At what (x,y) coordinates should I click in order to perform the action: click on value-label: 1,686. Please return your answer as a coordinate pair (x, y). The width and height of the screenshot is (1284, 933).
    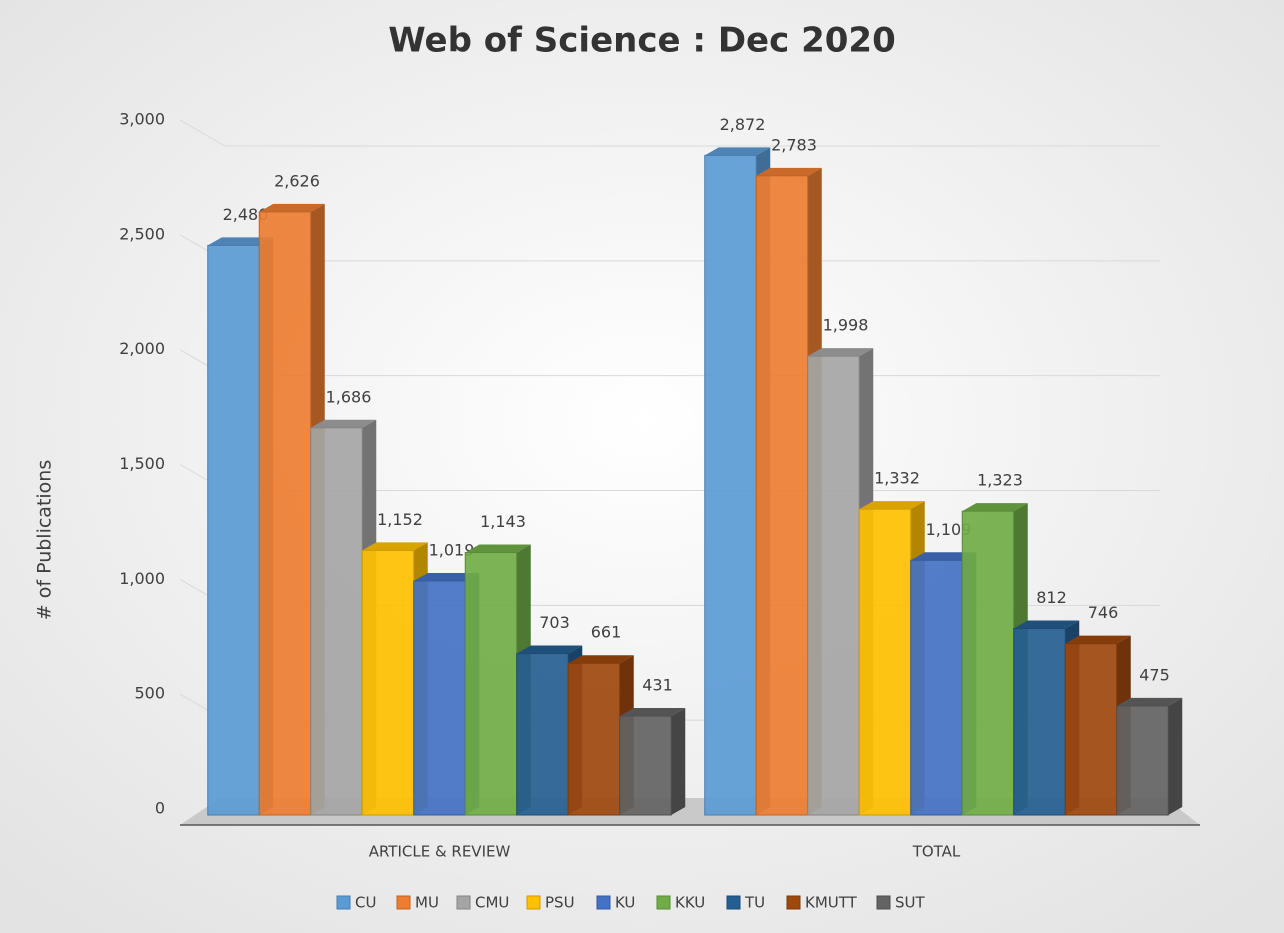
    Looking at the image, I should click on (349, 396).